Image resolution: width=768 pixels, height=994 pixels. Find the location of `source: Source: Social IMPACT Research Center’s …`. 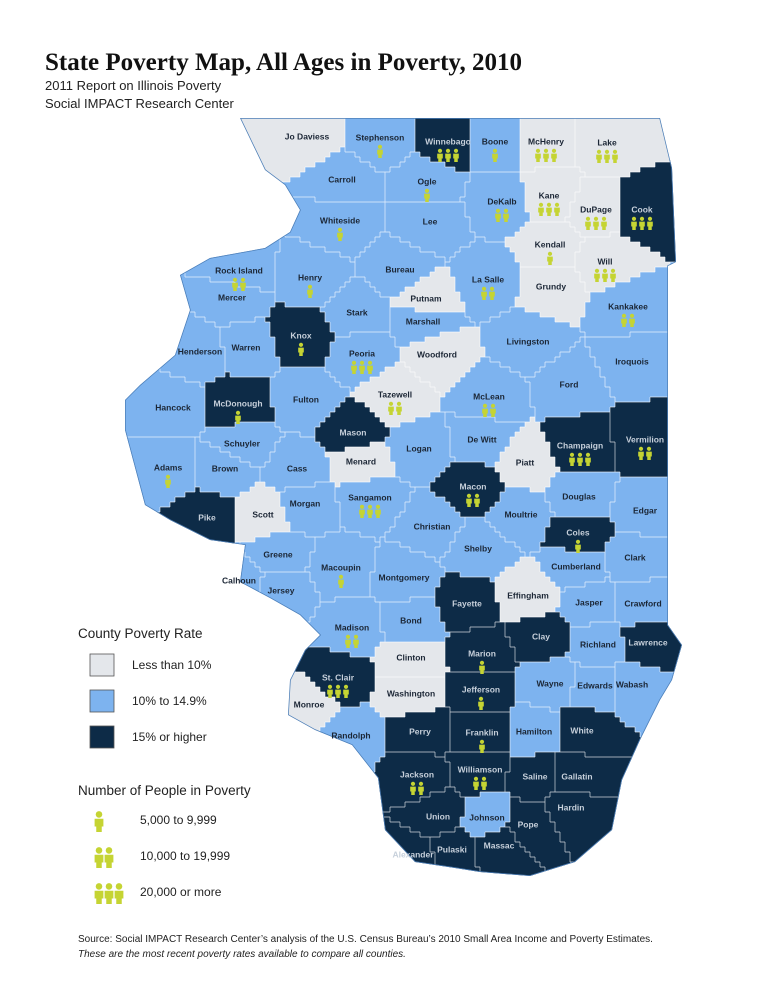

source: Source: Social IMPACT Research Center’s … is located at coordinates (365, 939).